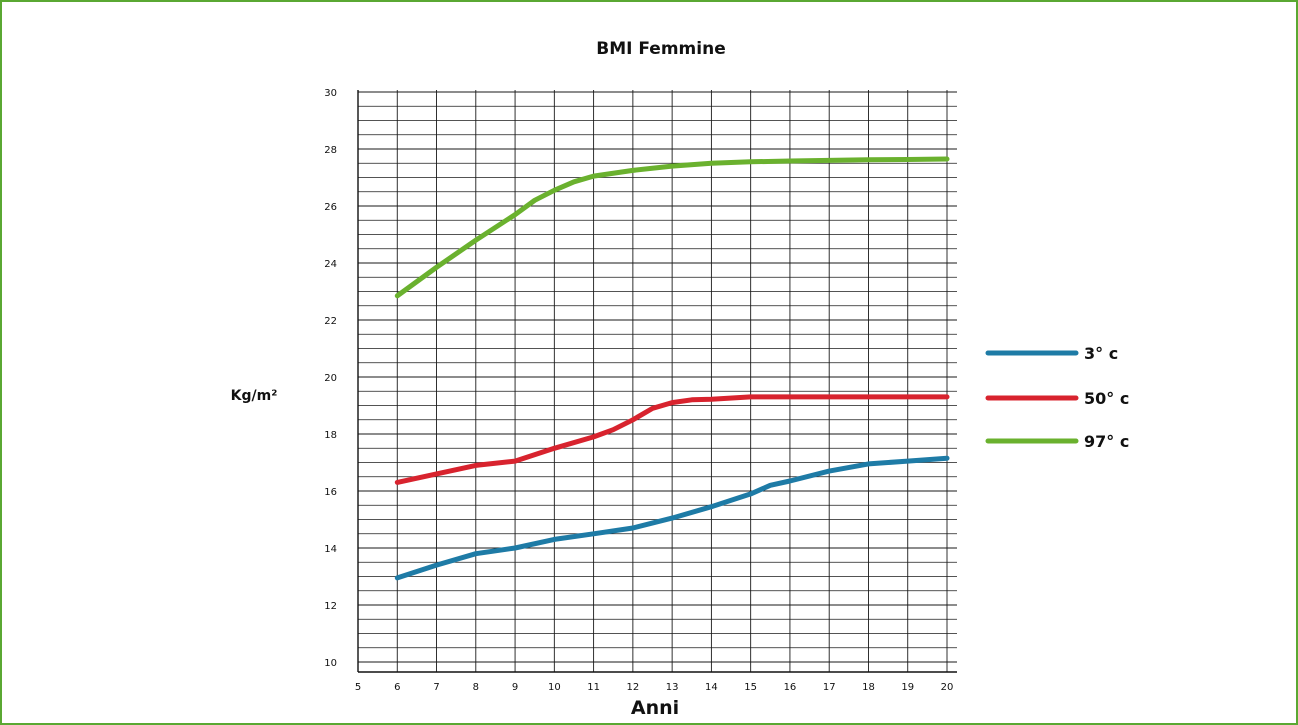 This screenshot has height=725, width=1298. Describe the element at coordinates (436, 687) in the screenshot. I see `x-tick-label: 7` at that location.